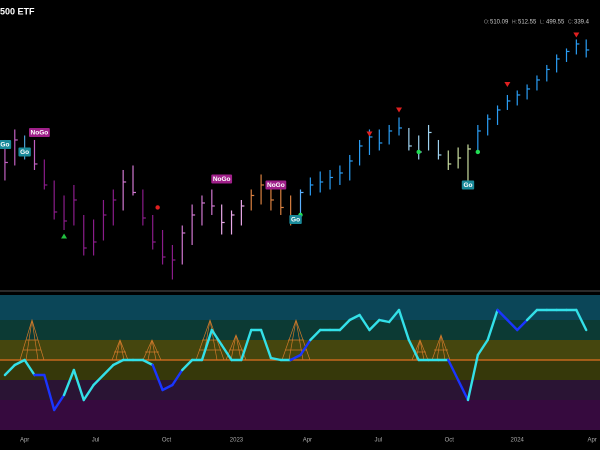 Image resolution: width=600 pixels, height=450 pixels. I want to click on x-tick-label: 2024, so click(518, 441).